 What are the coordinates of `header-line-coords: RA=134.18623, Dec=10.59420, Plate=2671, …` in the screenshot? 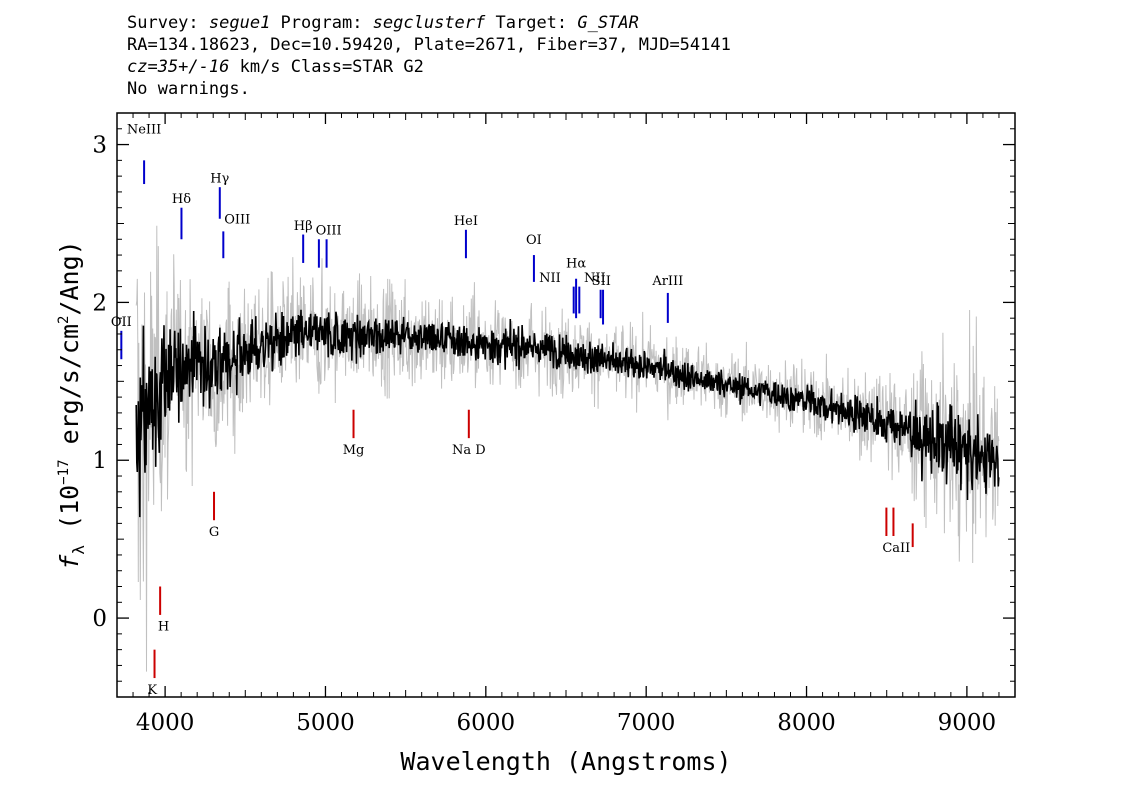 It's located at (429, 45).